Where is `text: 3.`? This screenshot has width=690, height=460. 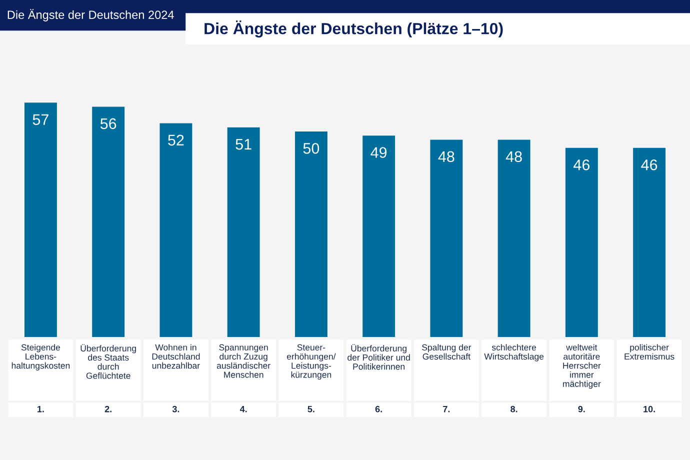 text: 3. is located at coordinates (176, 409).